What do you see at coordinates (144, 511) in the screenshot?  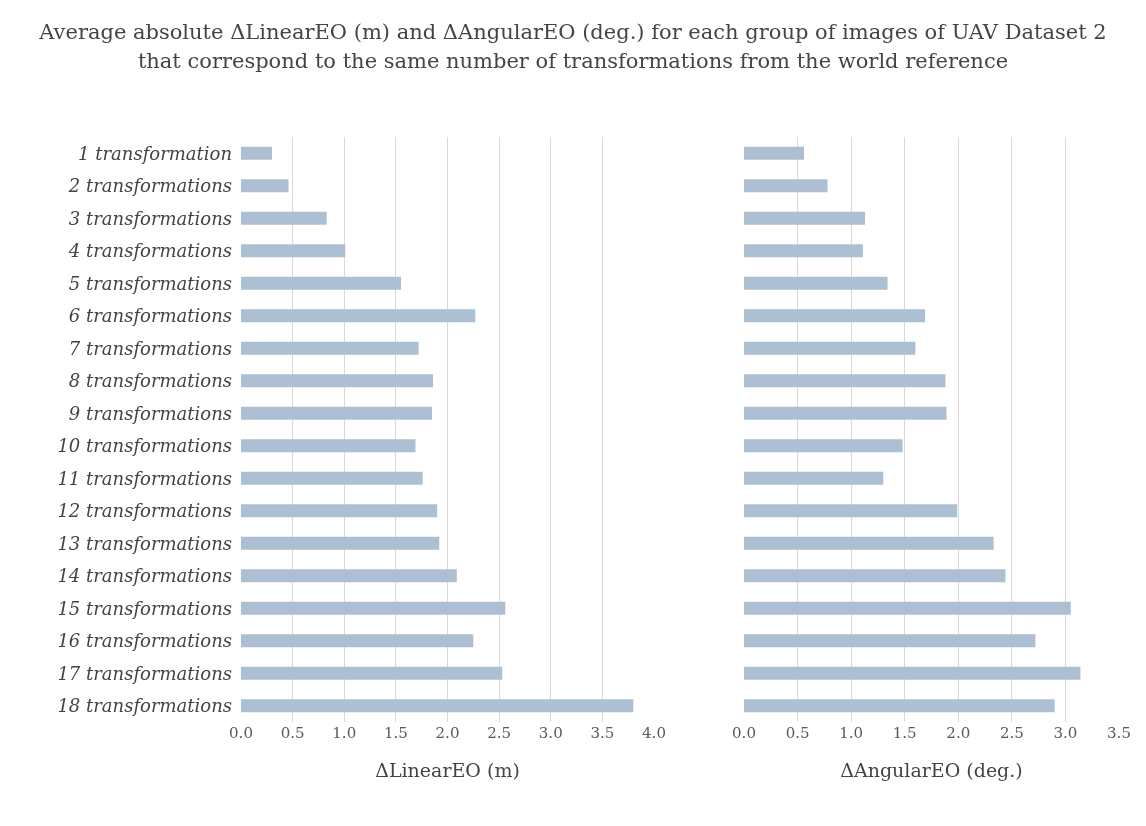 I see `y-tick-label: 12 transformations` at bounding box center [144, 511].